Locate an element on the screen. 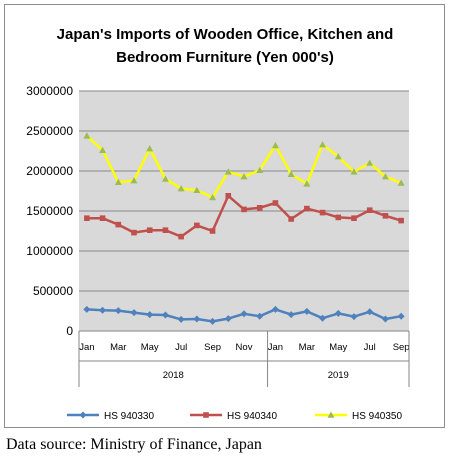  legend-item-2: HS 940340 is located at coordinates (233, 416).